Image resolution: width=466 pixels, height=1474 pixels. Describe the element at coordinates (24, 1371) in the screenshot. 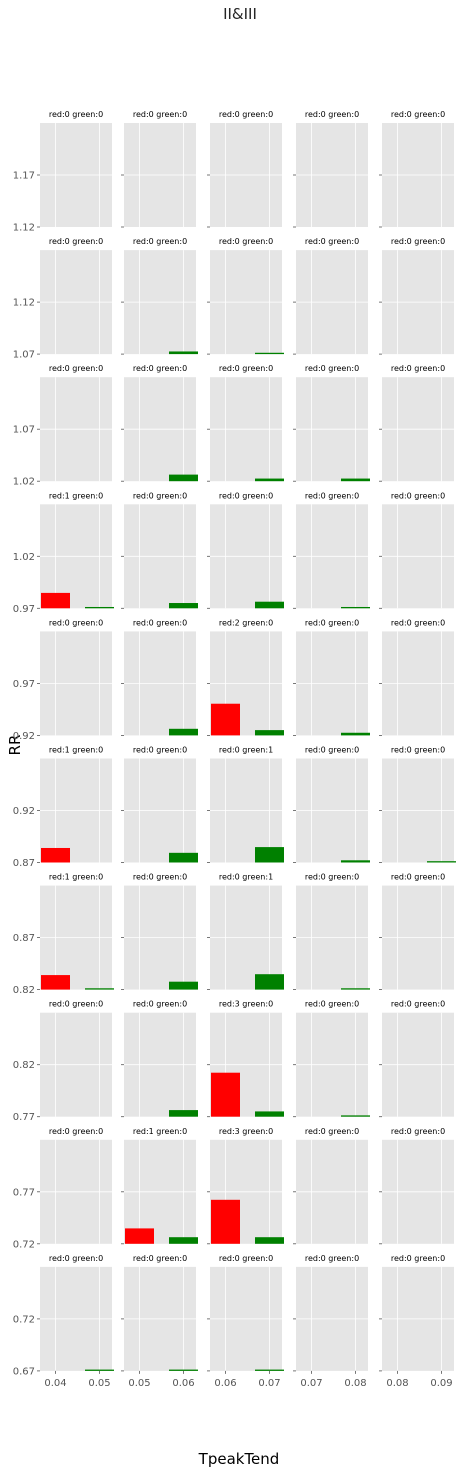

I see `y-tick-label: 0.67` at that location.